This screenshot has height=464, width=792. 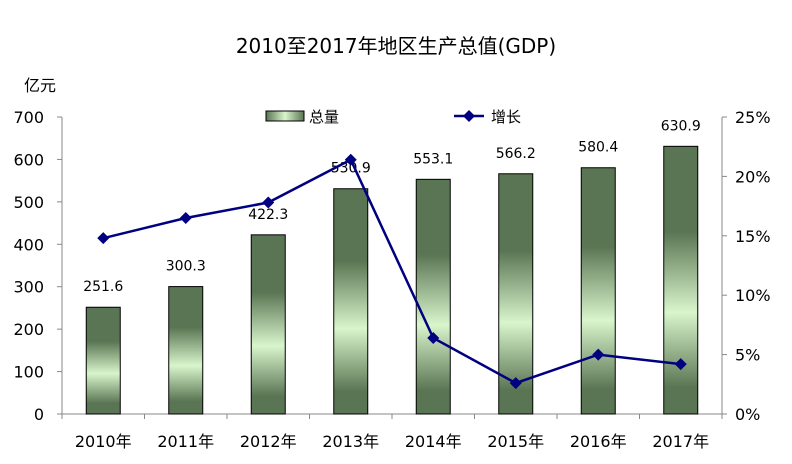 I want to click on x-tick-label: 2017年, so click(x=680, y=441).